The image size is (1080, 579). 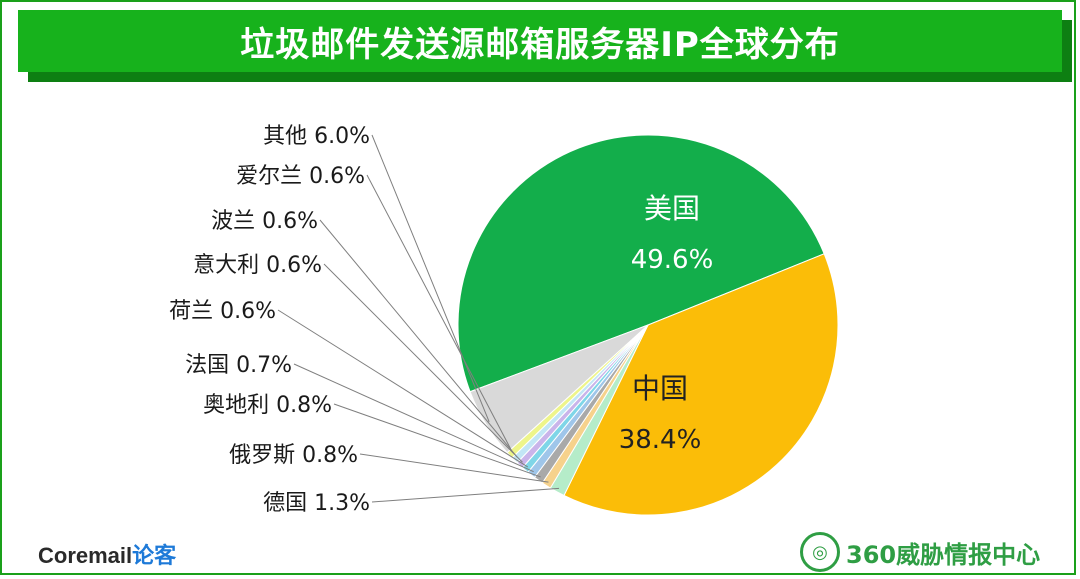 I want to click on leader-line-意大利, so click(x=423, y=363).